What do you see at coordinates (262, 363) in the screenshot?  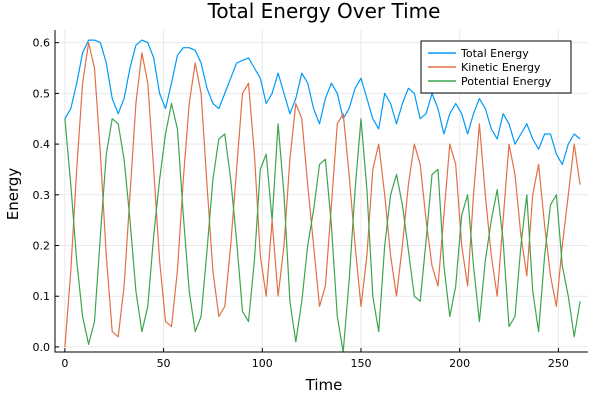 I see `x-tick-label: 100` at bounding box center [262, 363].